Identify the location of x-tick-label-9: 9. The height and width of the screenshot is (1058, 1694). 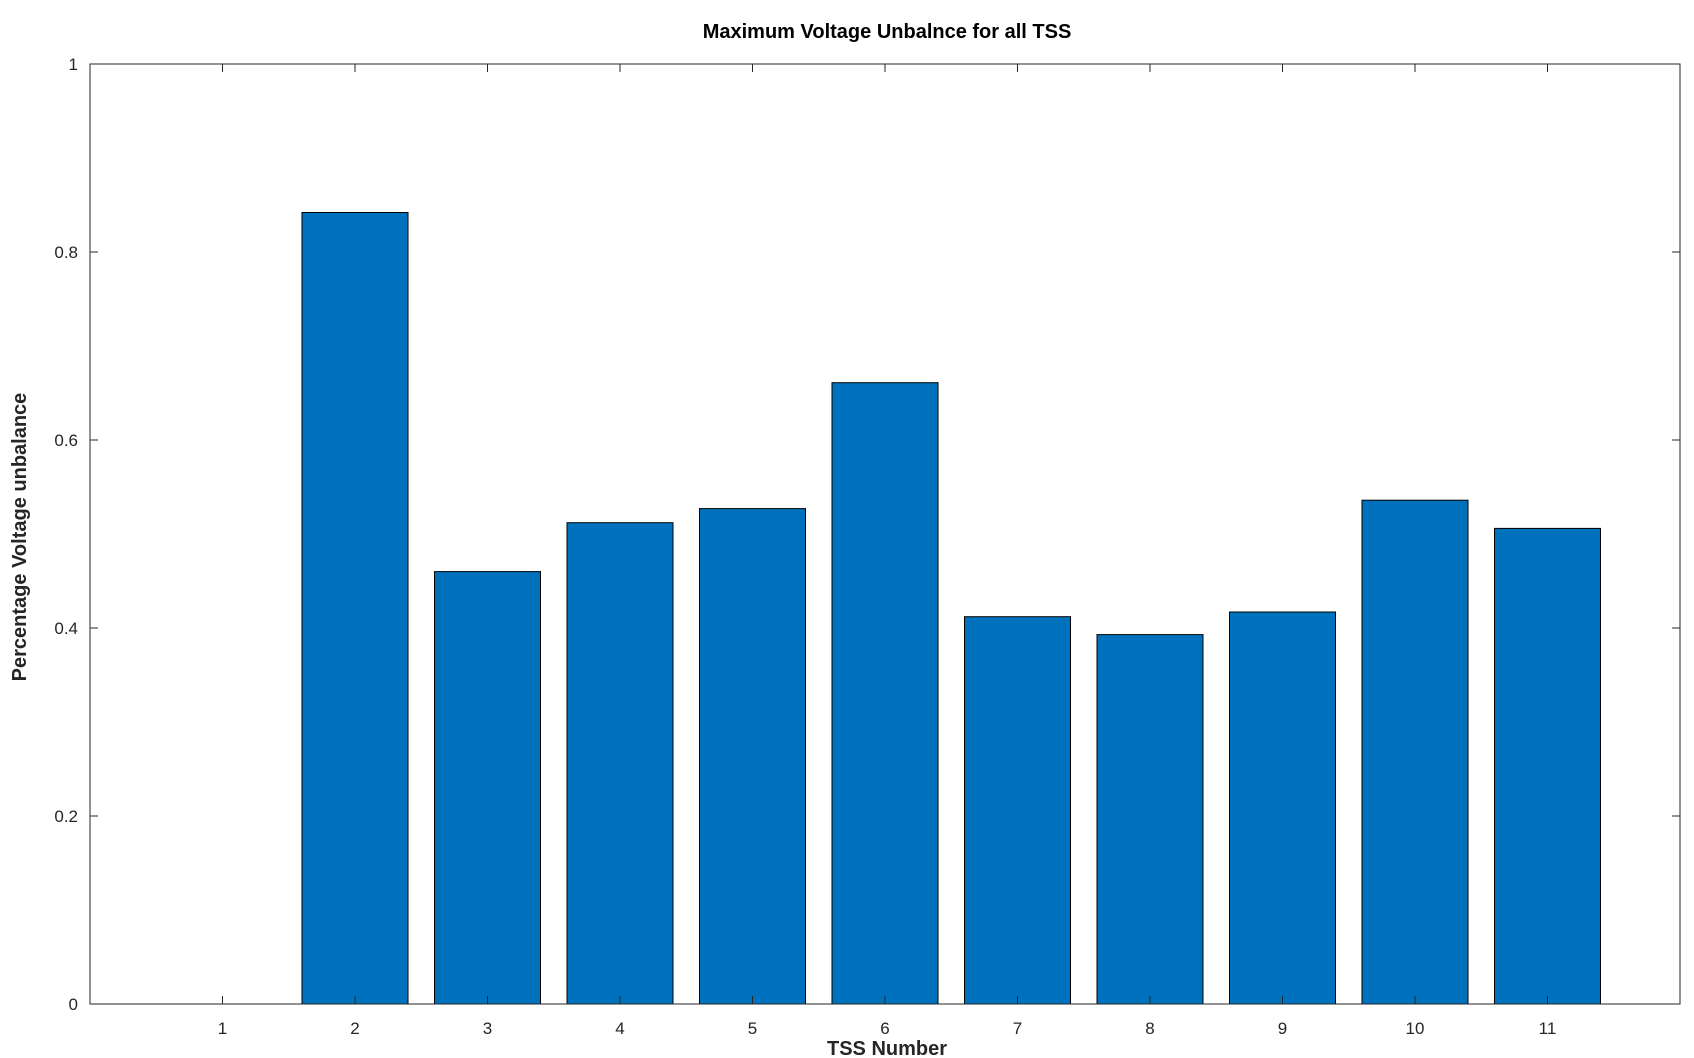
(1282, 1028).